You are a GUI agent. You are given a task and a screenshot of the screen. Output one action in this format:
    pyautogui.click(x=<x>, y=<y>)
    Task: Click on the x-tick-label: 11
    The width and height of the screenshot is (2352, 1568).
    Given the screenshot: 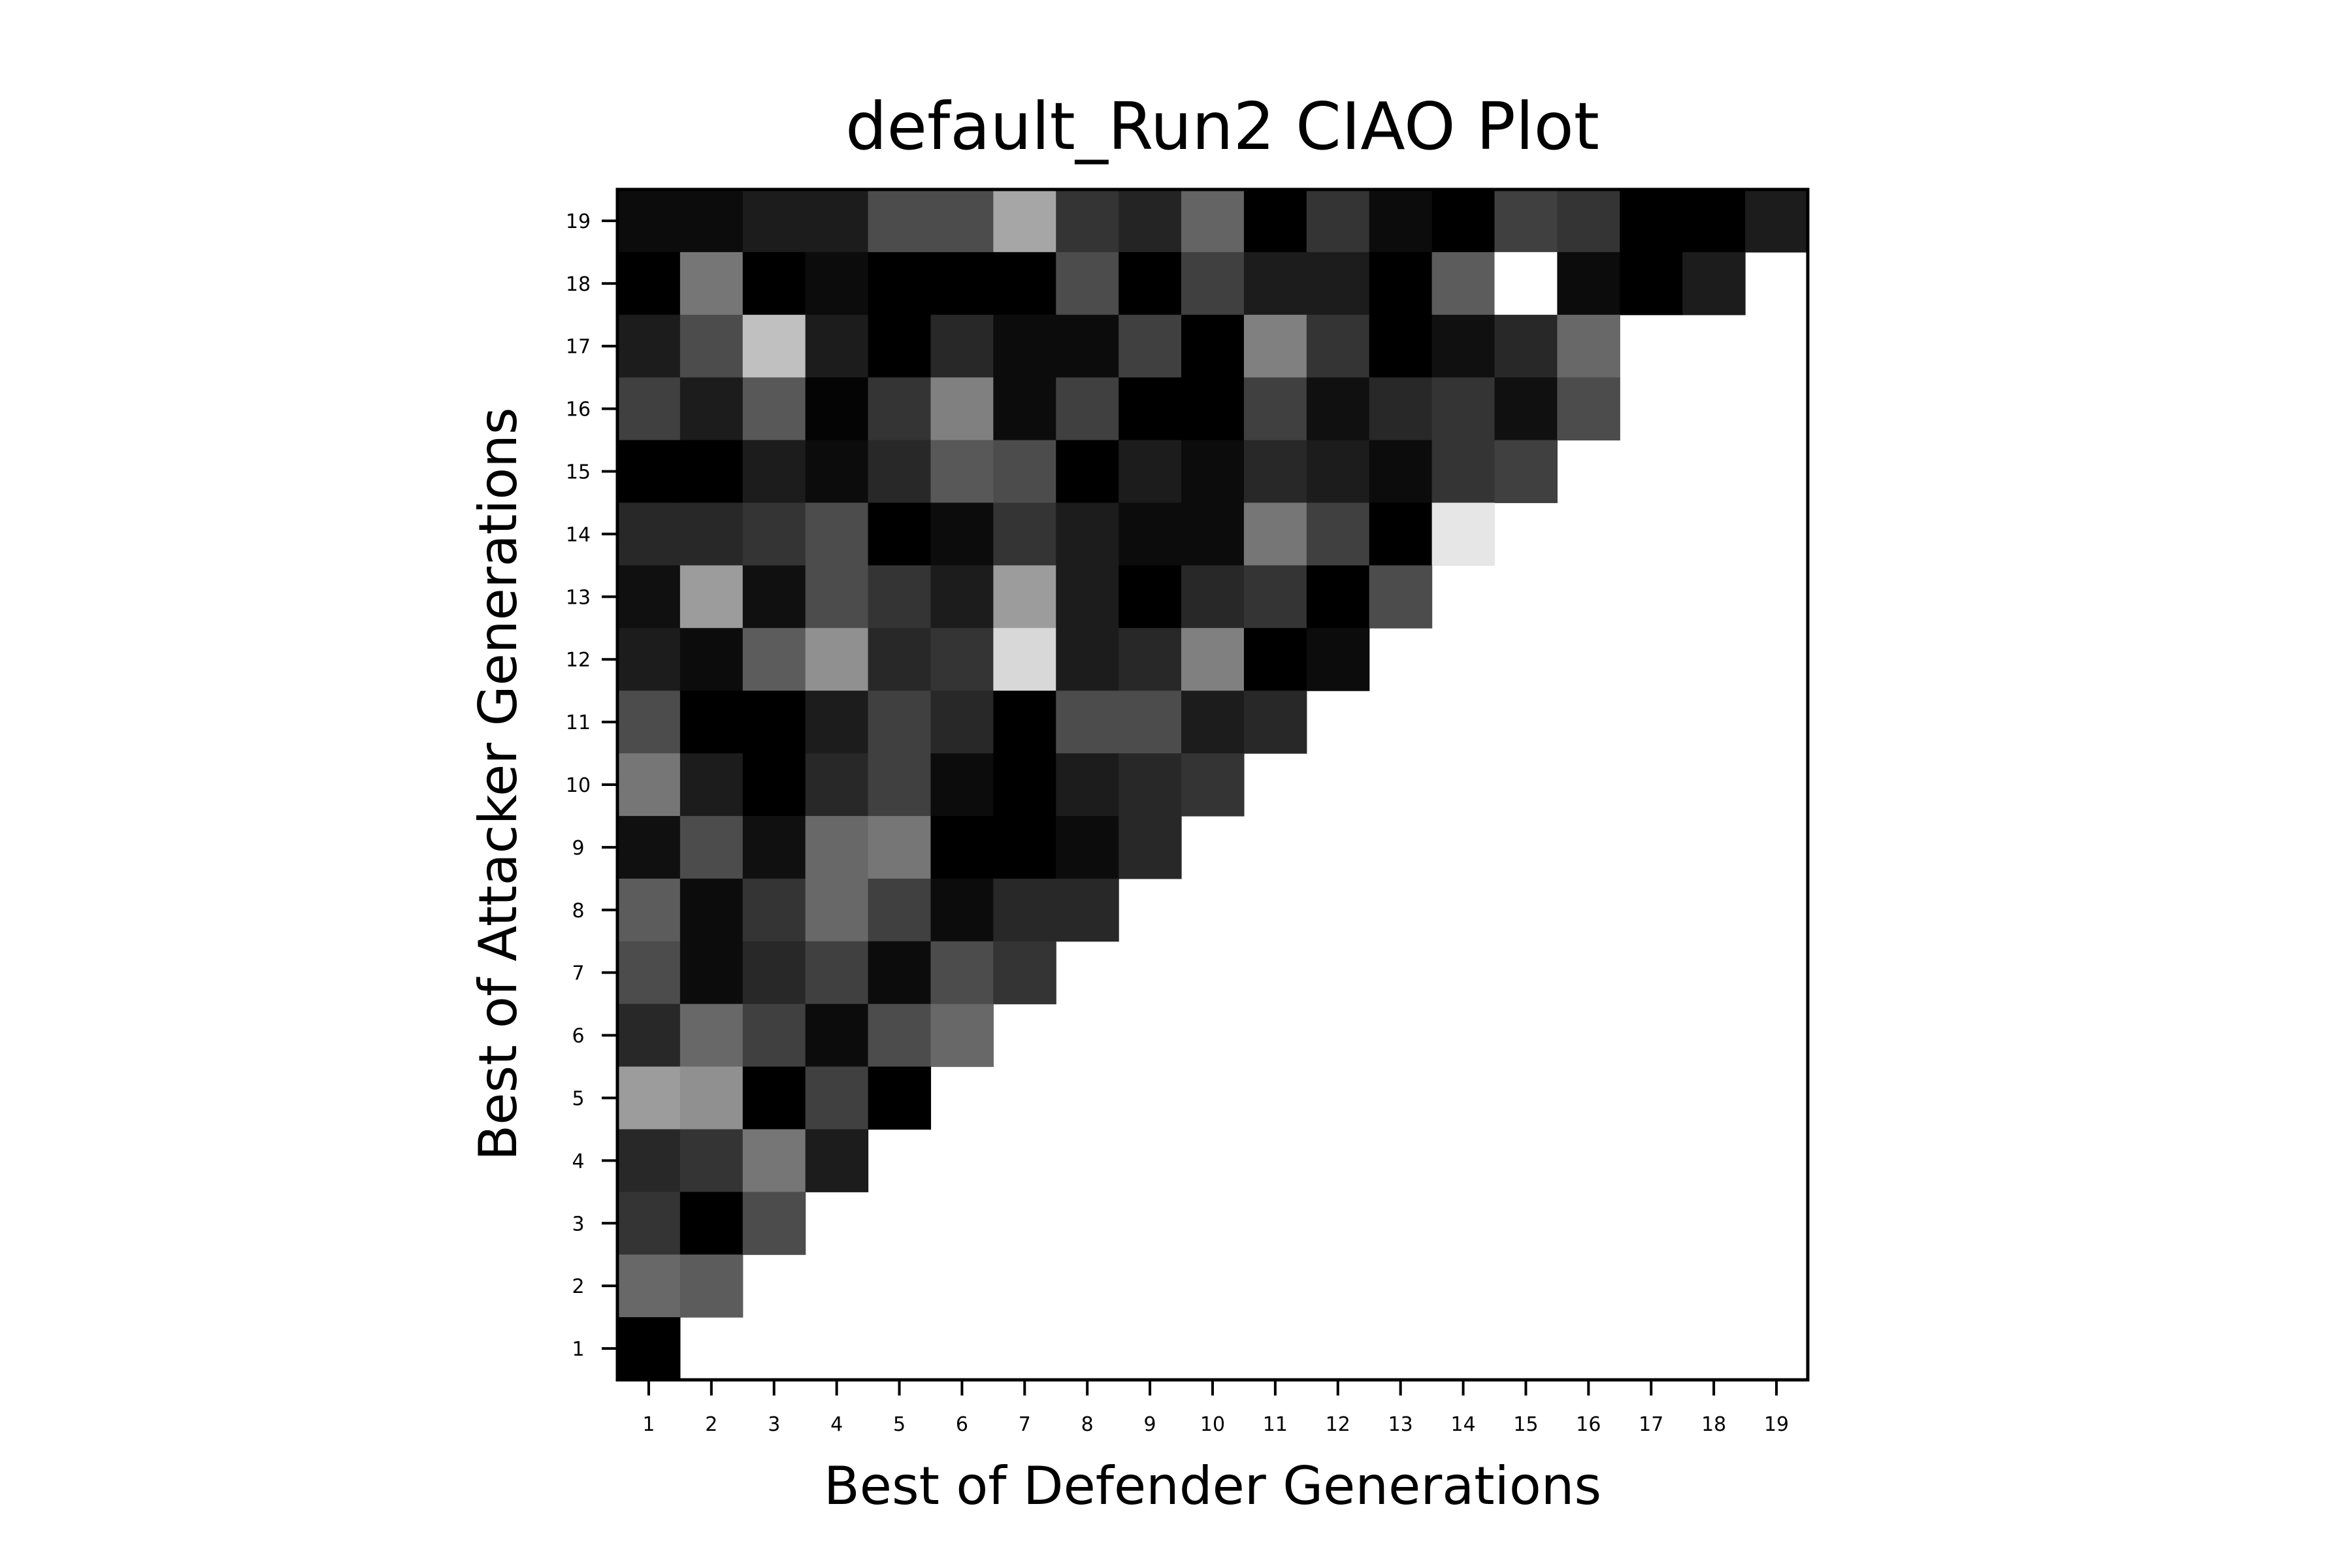 What is the action you would take?
    pyautogui.click(x=1275, y=1424)
    